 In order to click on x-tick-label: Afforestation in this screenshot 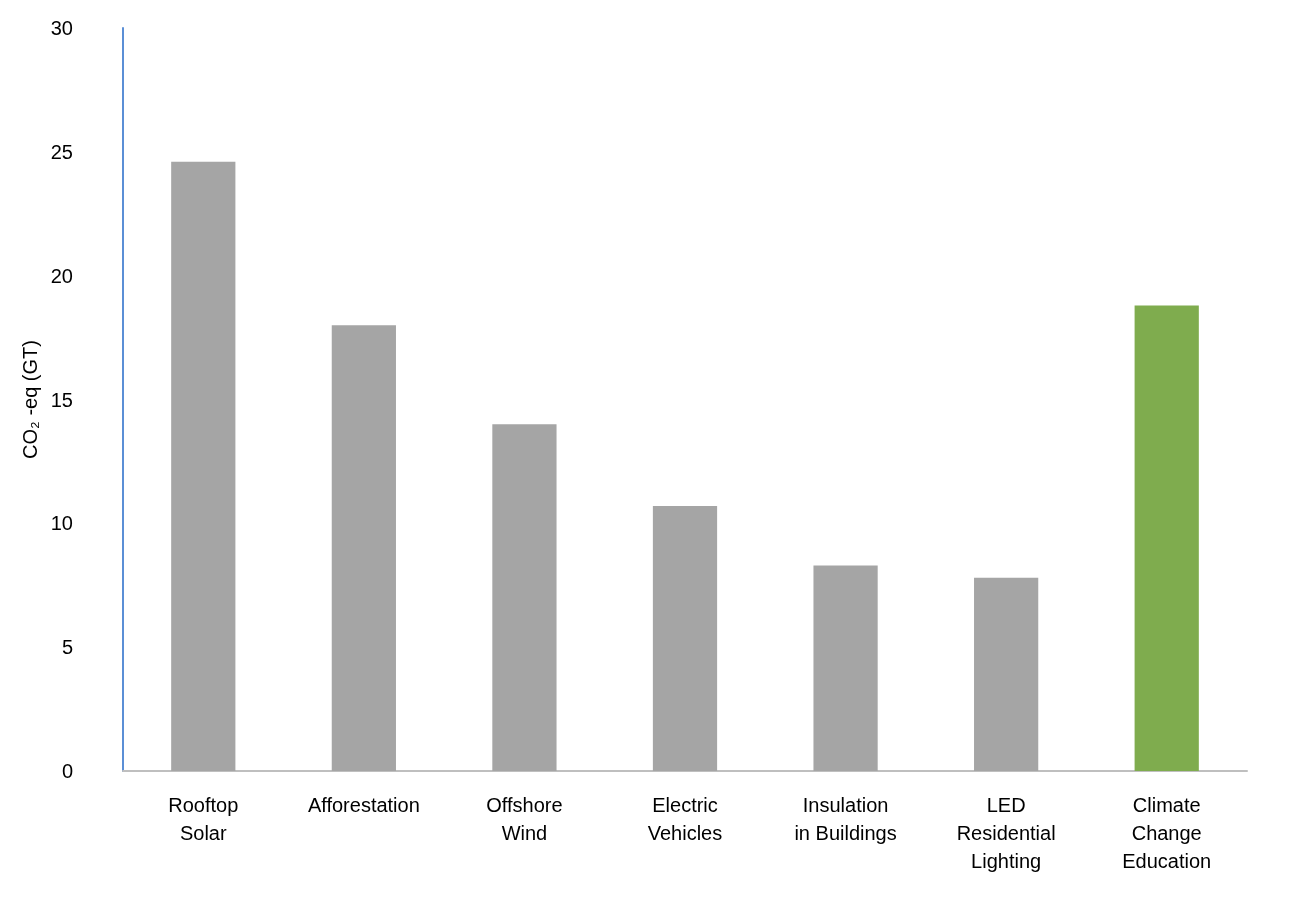, I will do `click(363, 805)`.